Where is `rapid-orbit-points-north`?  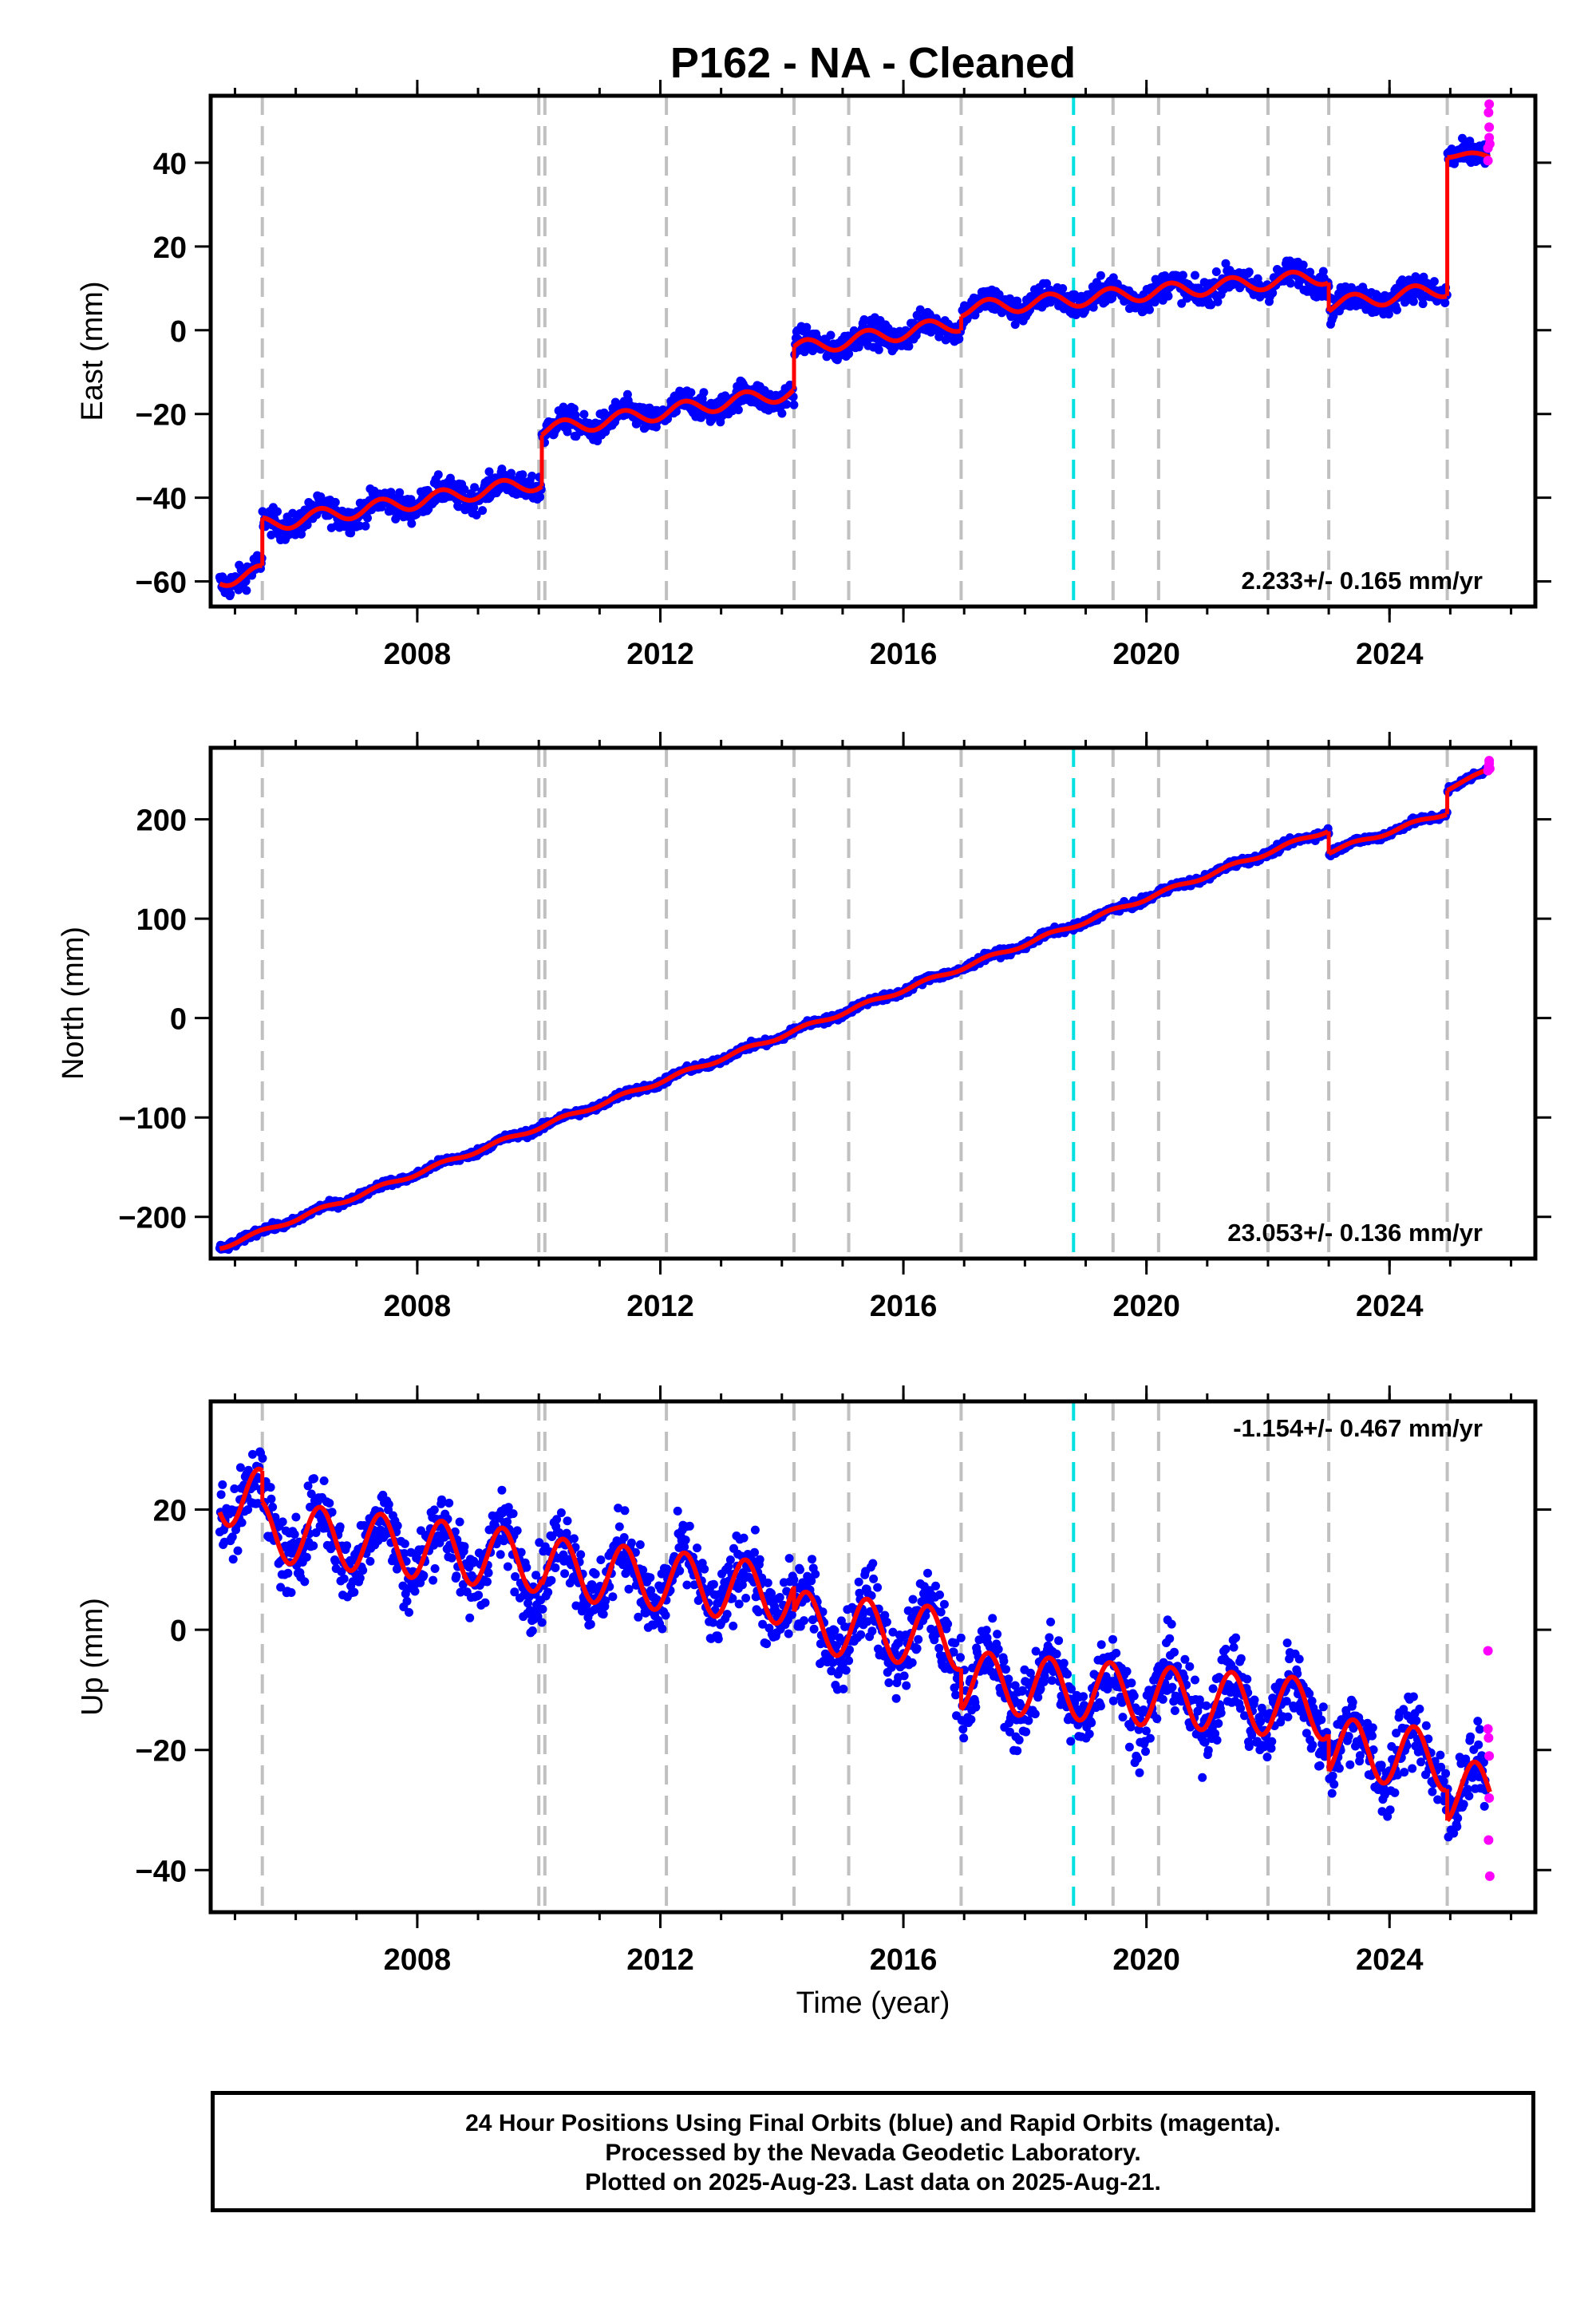
rapid-orbit-points-north is located at coordinates (1489, 766).